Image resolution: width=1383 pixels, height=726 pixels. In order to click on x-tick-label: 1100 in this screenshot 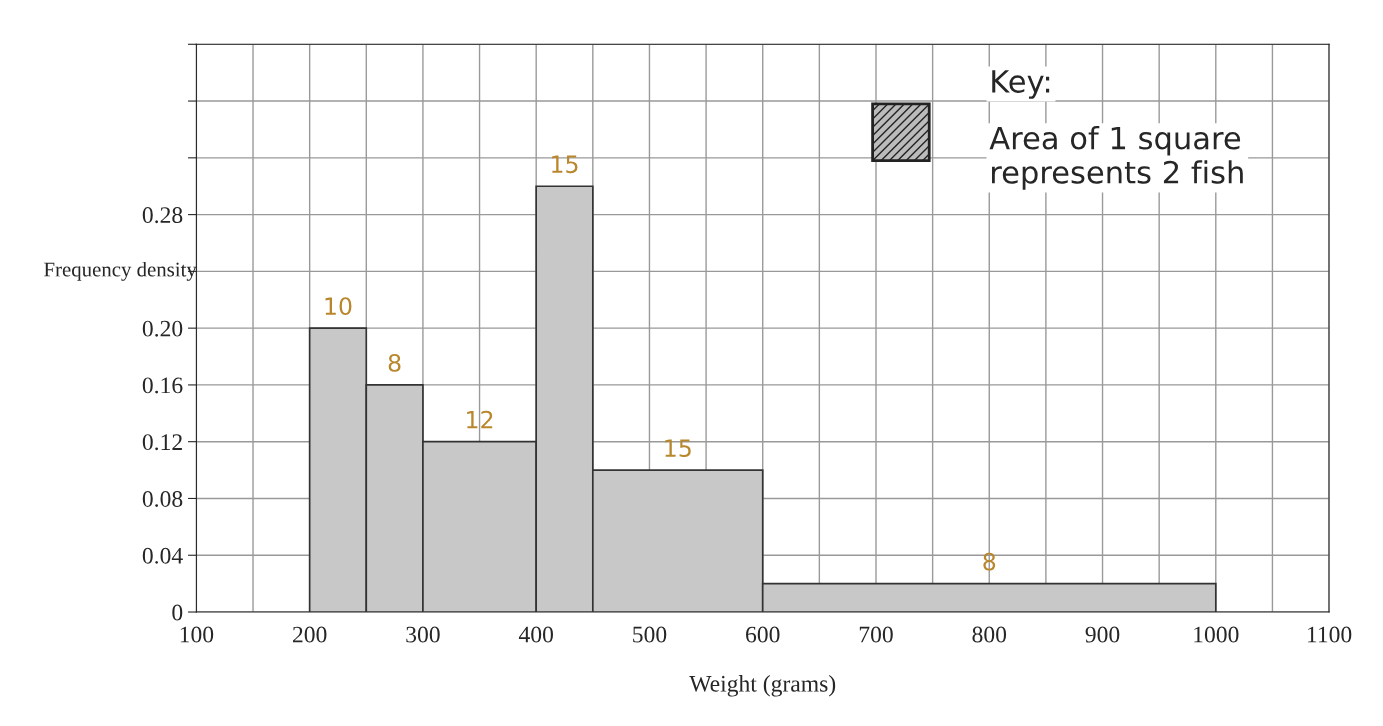, I will do `click(1329, 634)`.